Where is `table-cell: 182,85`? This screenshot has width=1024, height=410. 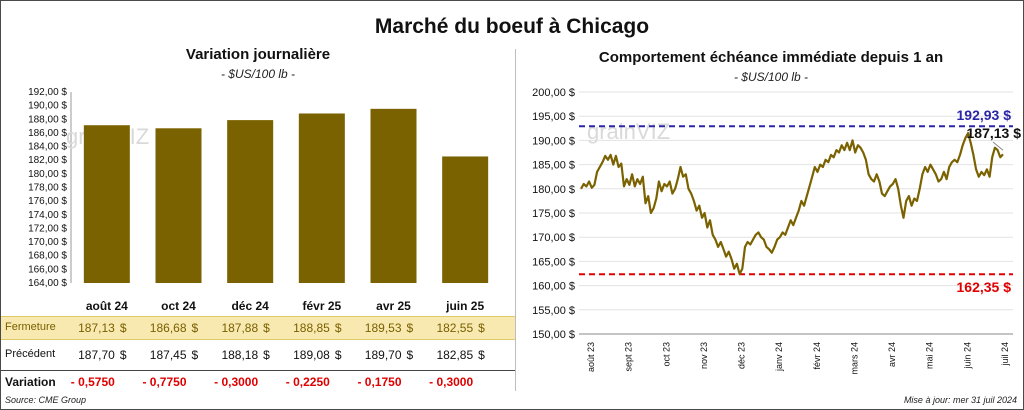
table-cell: 182,85 is located at coordinates (455, 355).